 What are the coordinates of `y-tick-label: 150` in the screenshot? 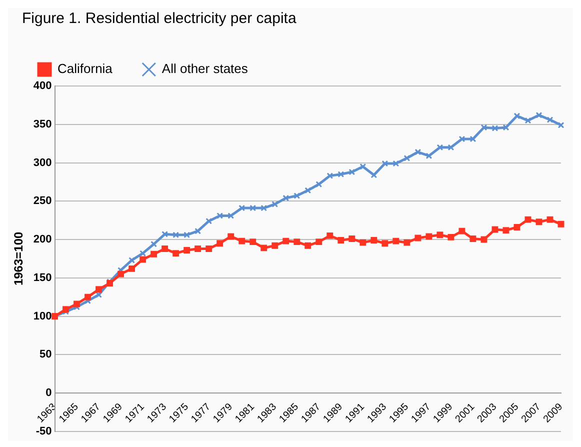 It's located at (42, 278).